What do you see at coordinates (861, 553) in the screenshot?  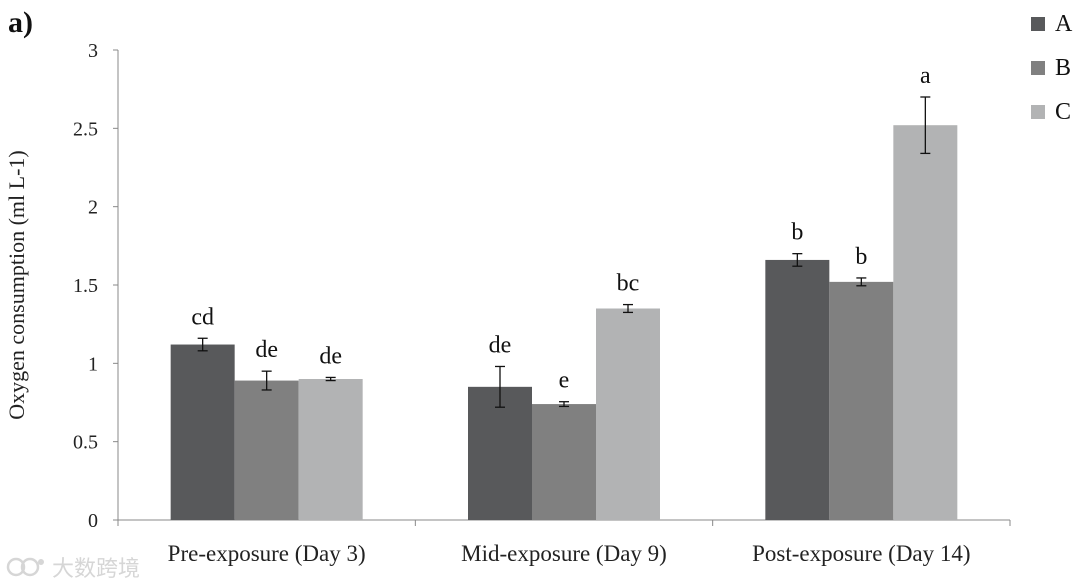 I see `x-category-label: Post-exposure (Day 14)` at bounding box center [861, 553].